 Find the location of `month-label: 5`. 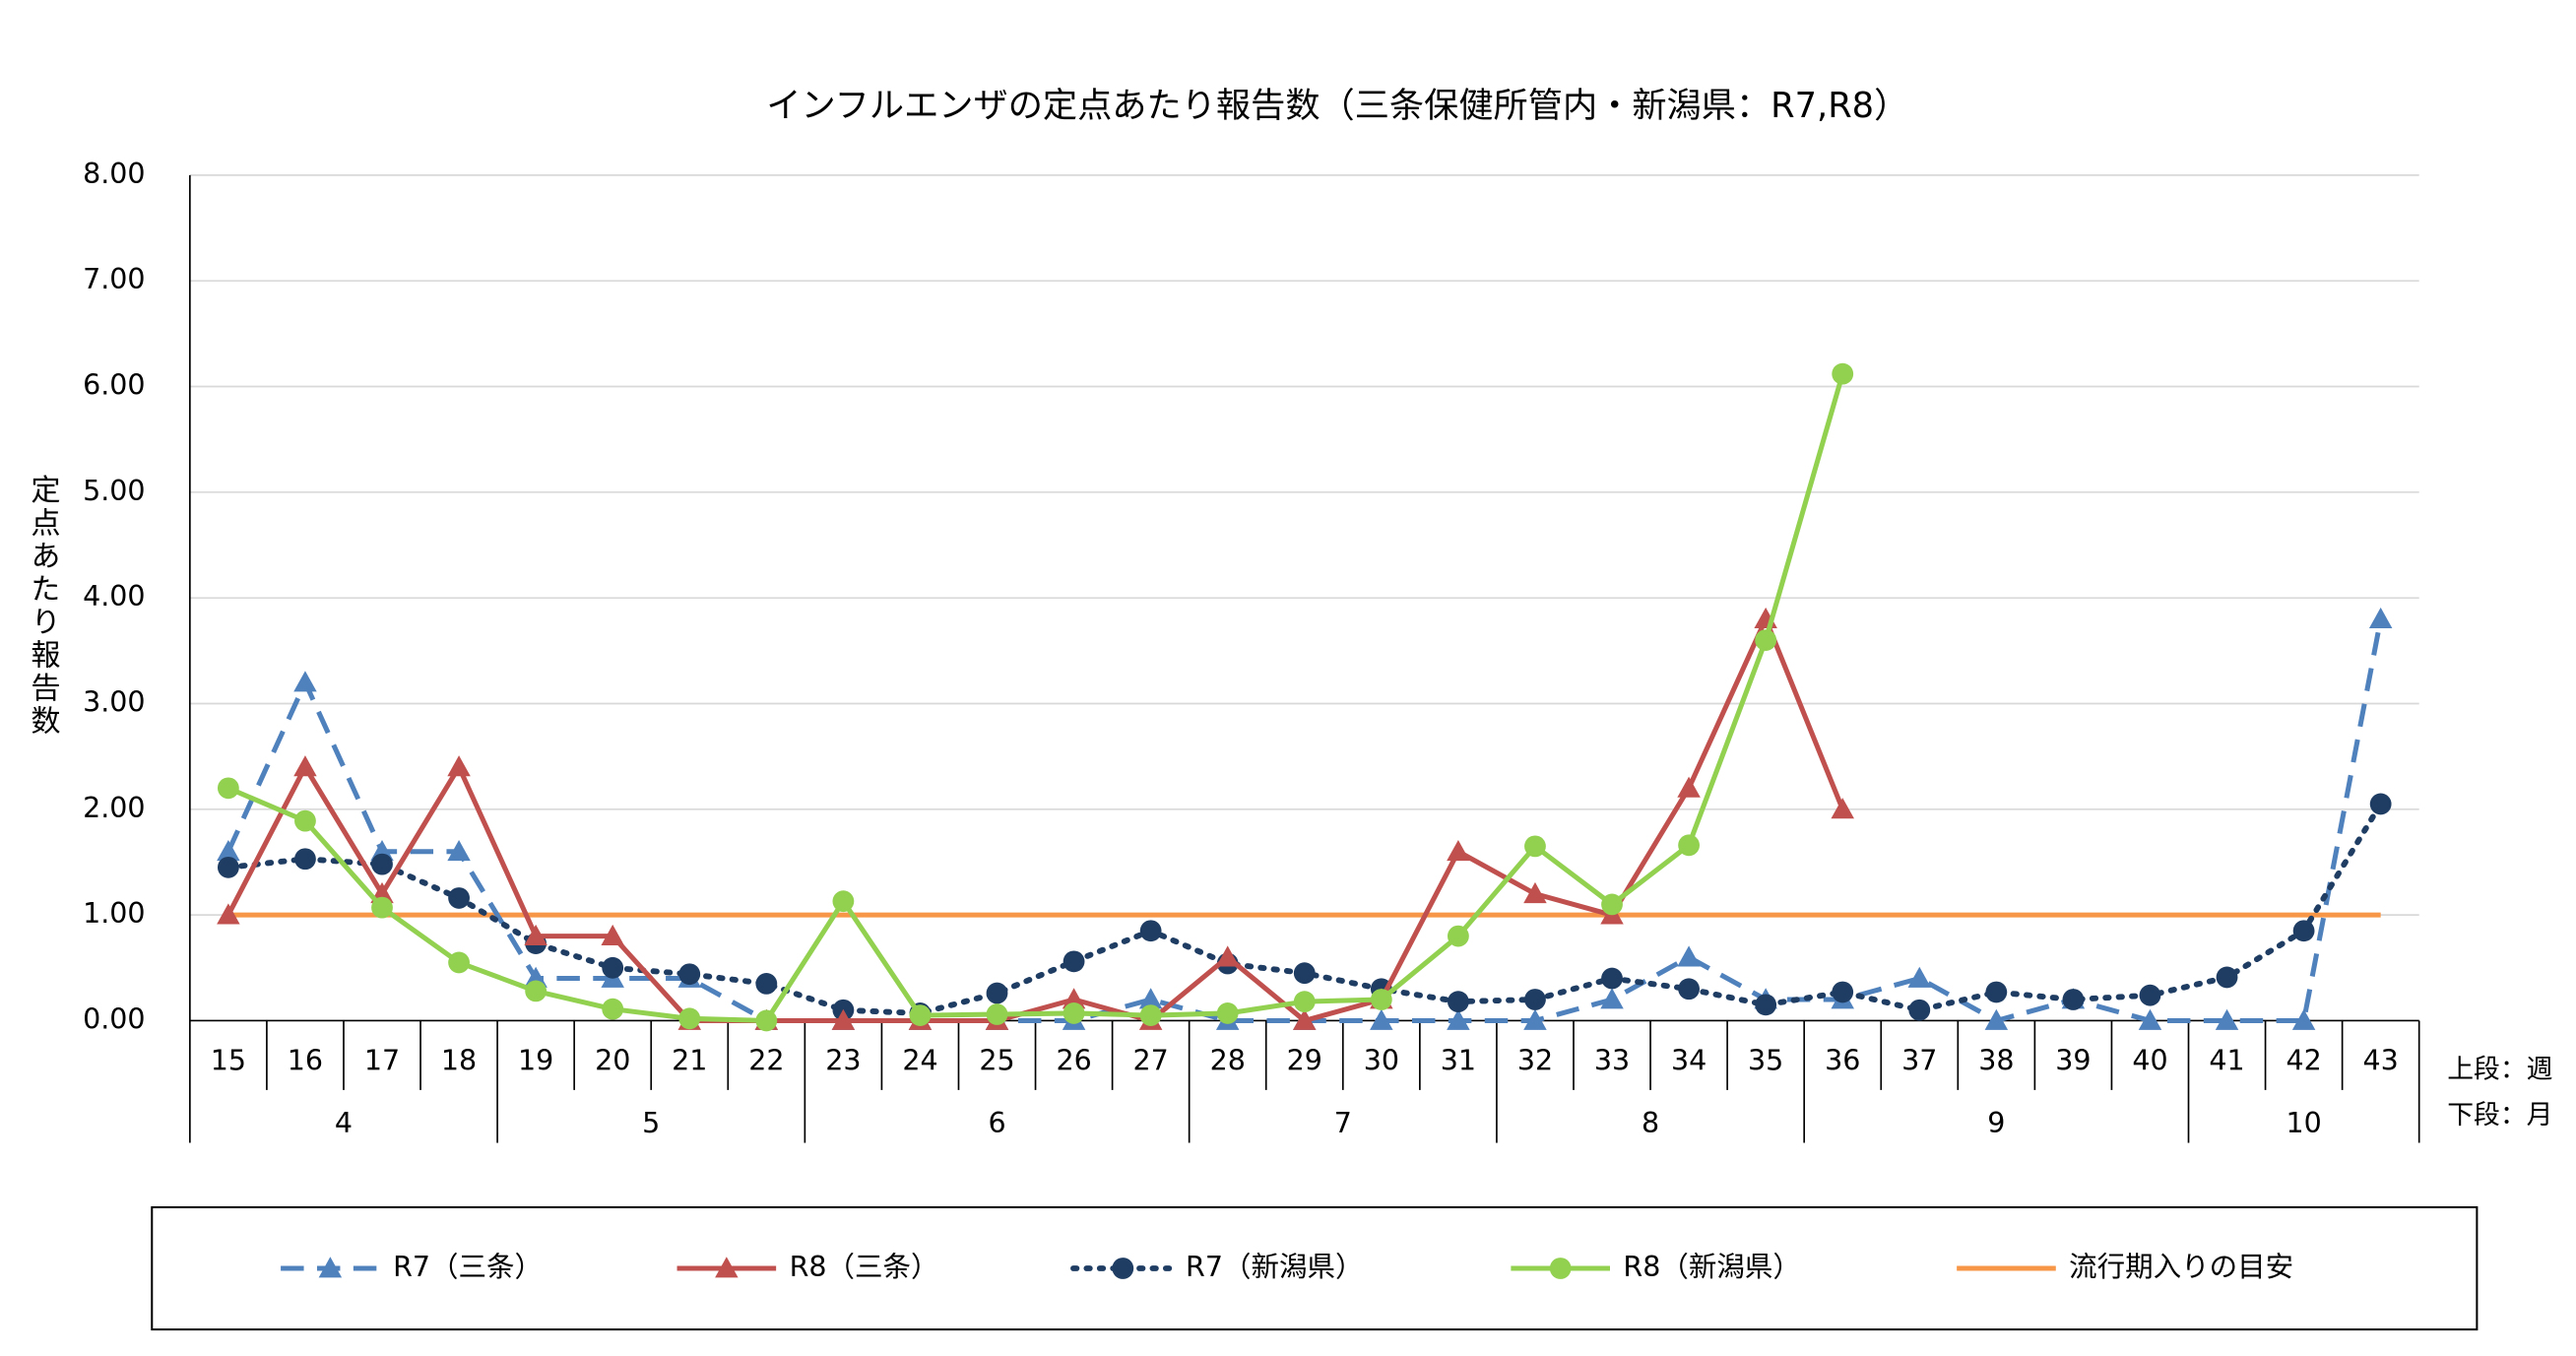

month-label: 5 is located at coordinates (651, 1123).